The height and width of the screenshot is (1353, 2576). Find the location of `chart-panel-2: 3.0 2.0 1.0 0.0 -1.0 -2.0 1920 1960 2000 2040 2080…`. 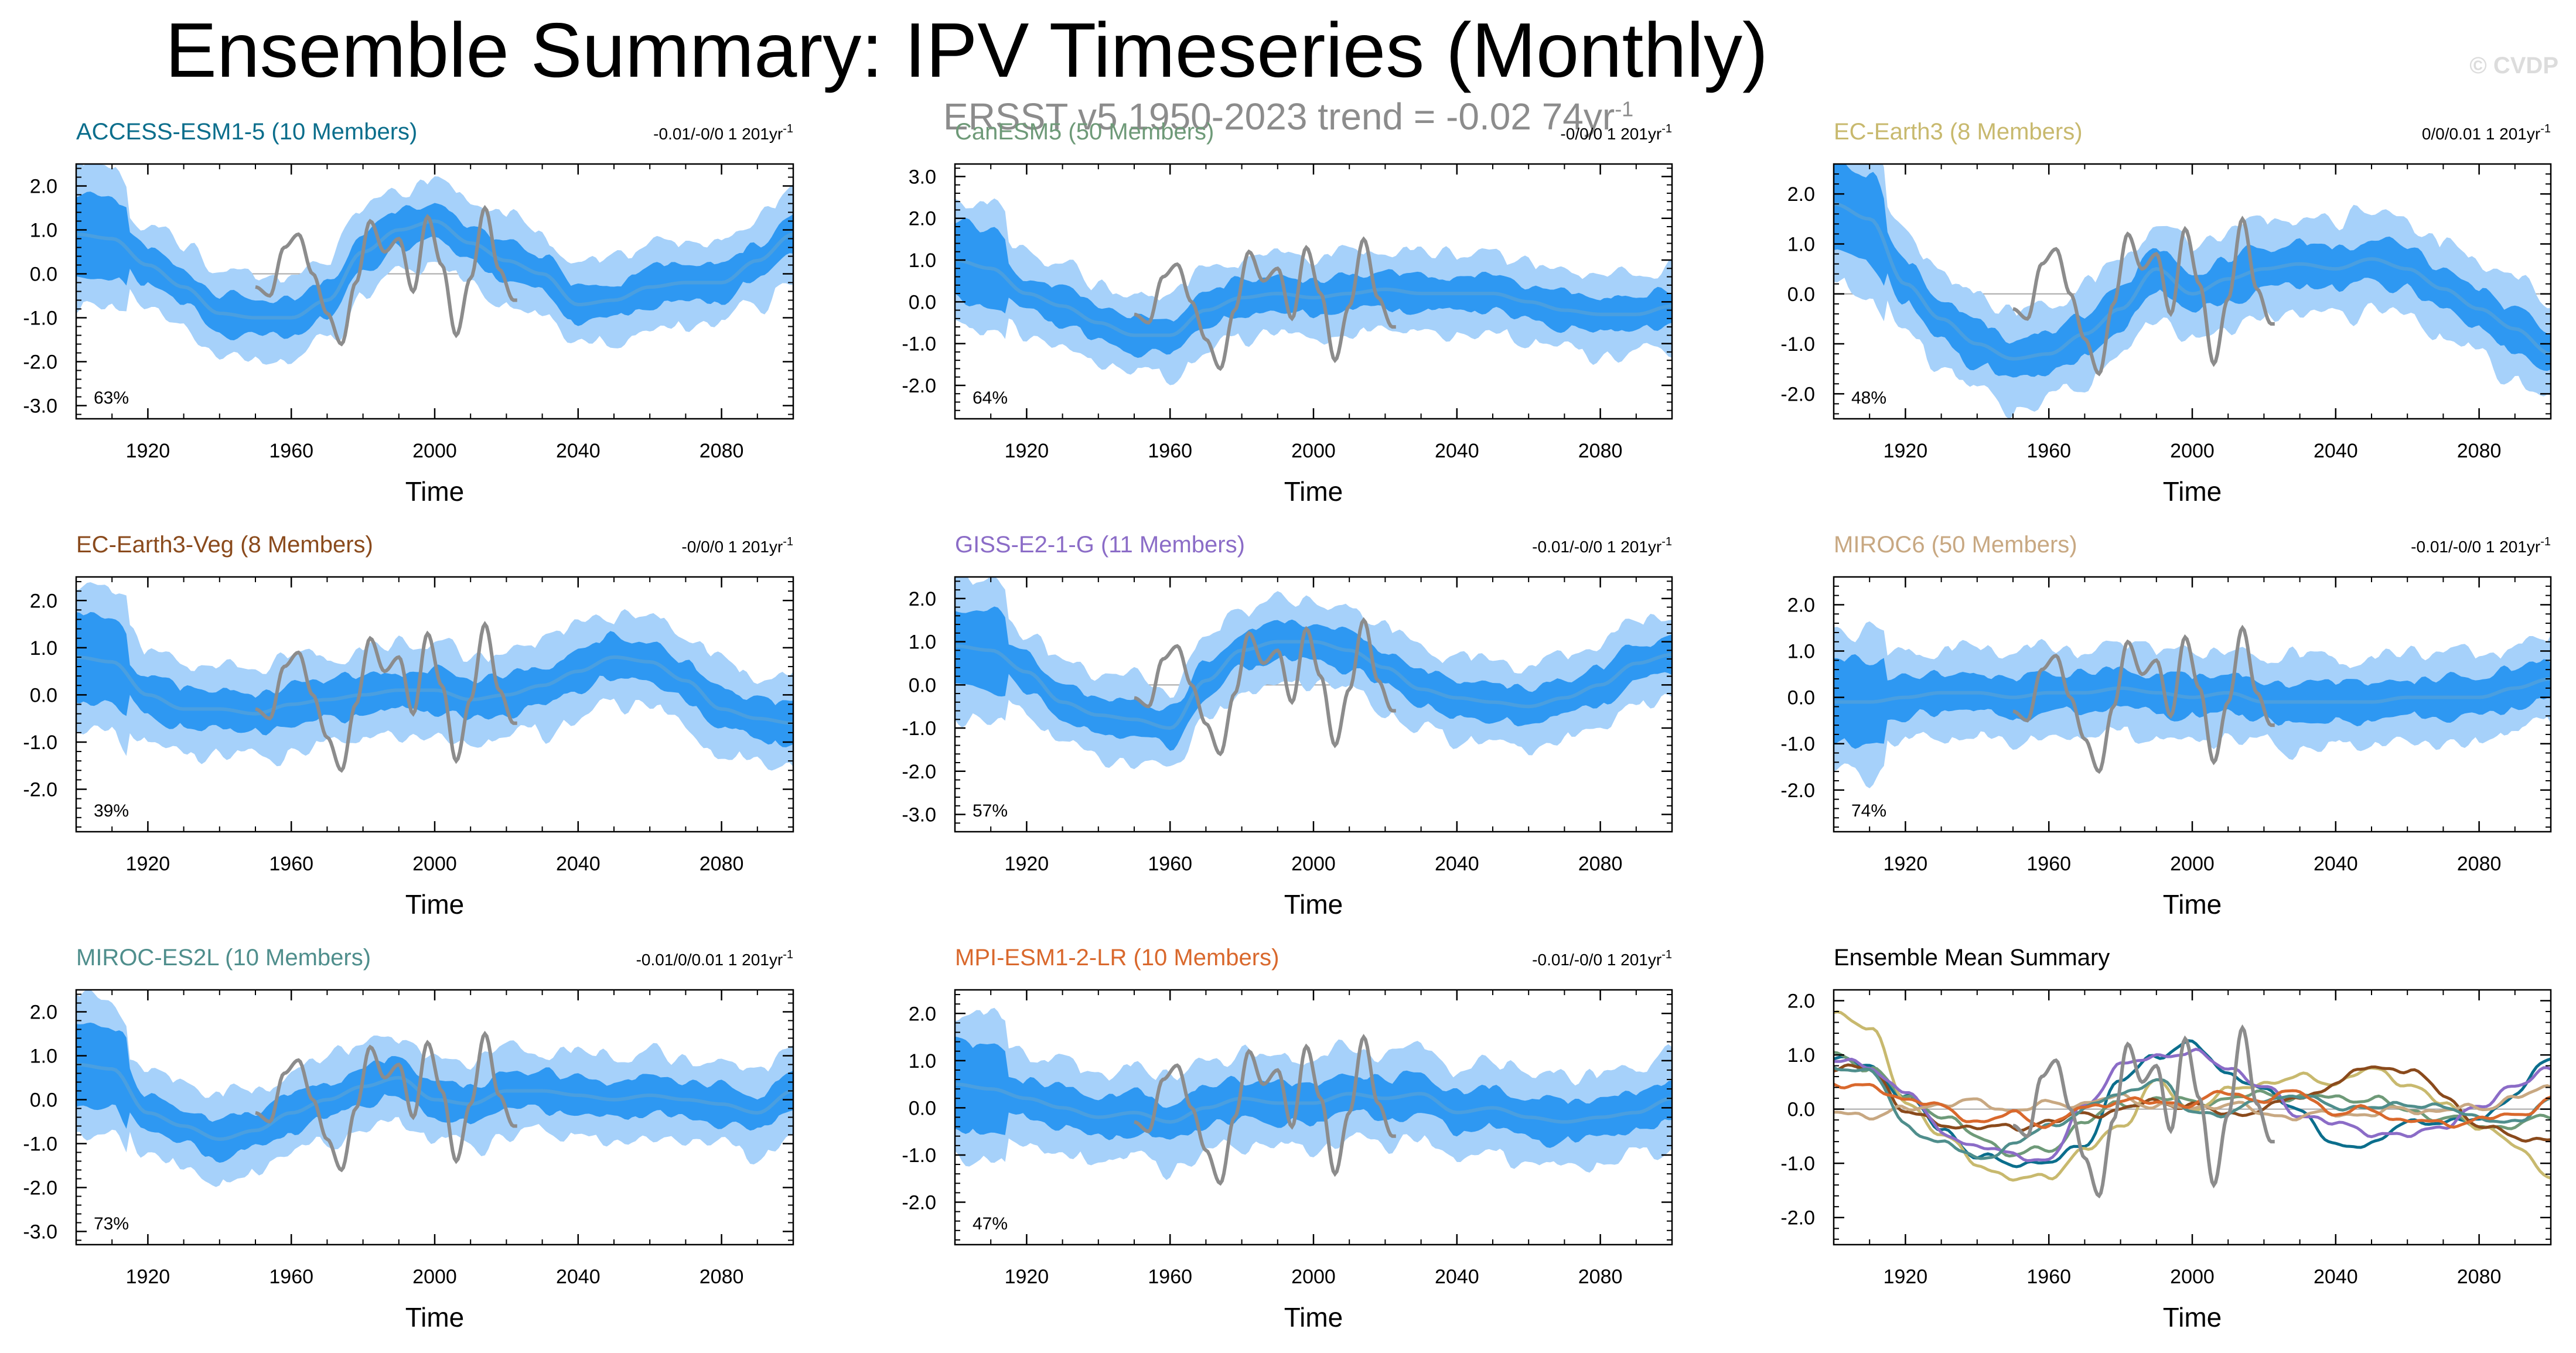

chart-panel-2: 3.0 2.0 1.0 0.0 -1.0 -2.0 1920 1960 2000 2040 2080… is located at coordinates (1287, 313).